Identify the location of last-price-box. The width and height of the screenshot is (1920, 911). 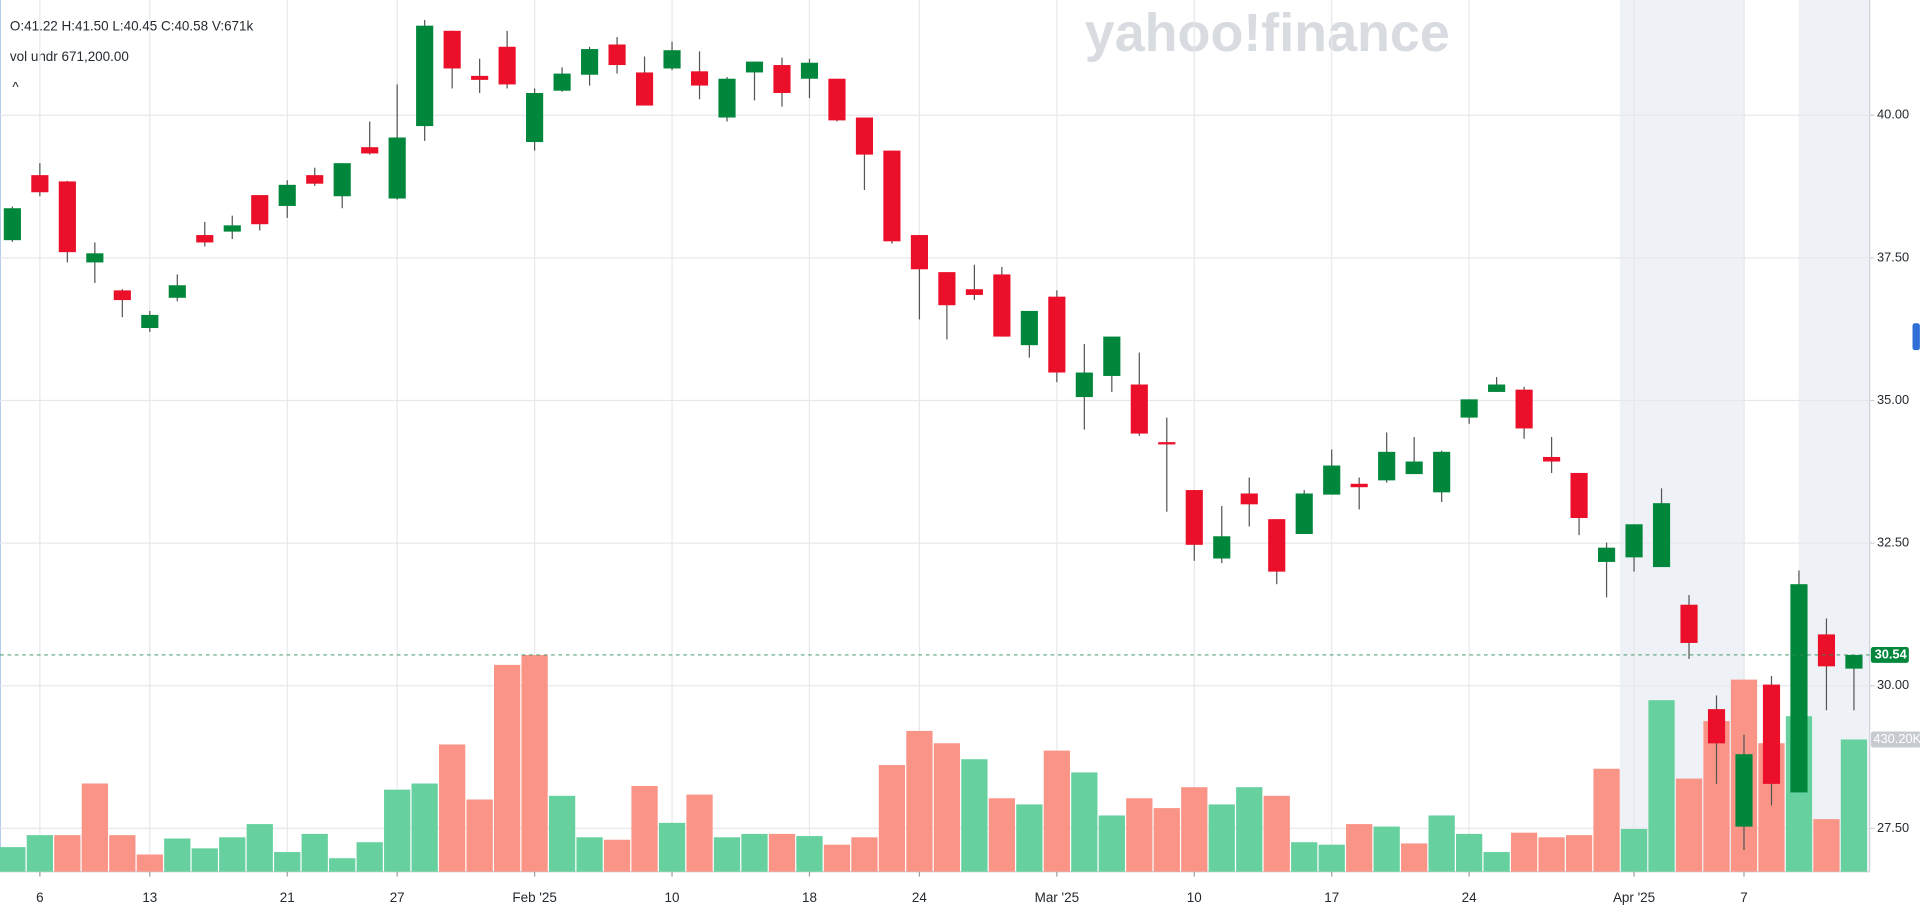
(1889, 654).